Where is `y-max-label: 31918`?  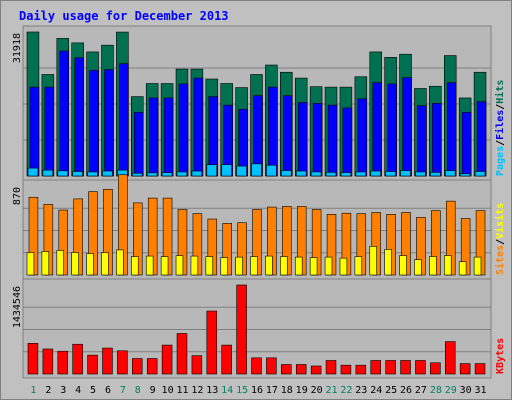 y-max-label: 31918 is located at coordinates (17, 48).